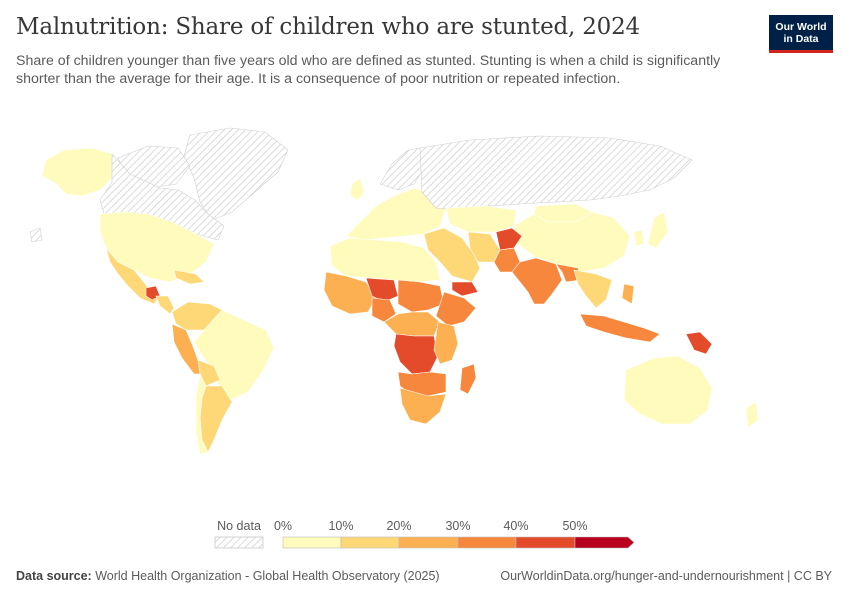 The height and width of the screenshot is (600, 850). I want to click on legend-tick-2: 20%, so click(398, 526).